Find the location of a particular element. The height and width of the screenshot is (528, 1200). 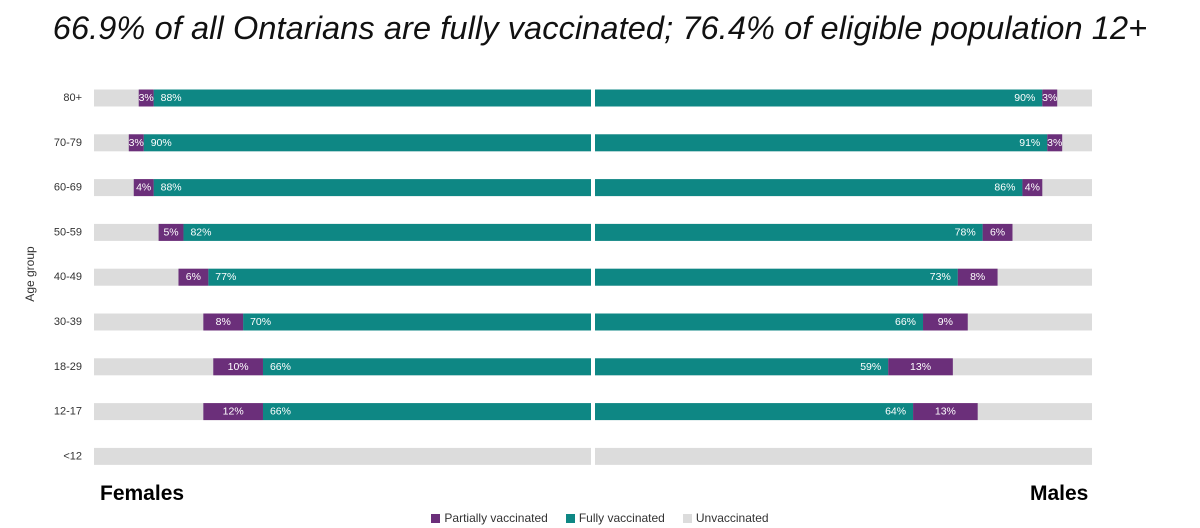

tick-label-80: 80+ is located at coordinates (72, 98).